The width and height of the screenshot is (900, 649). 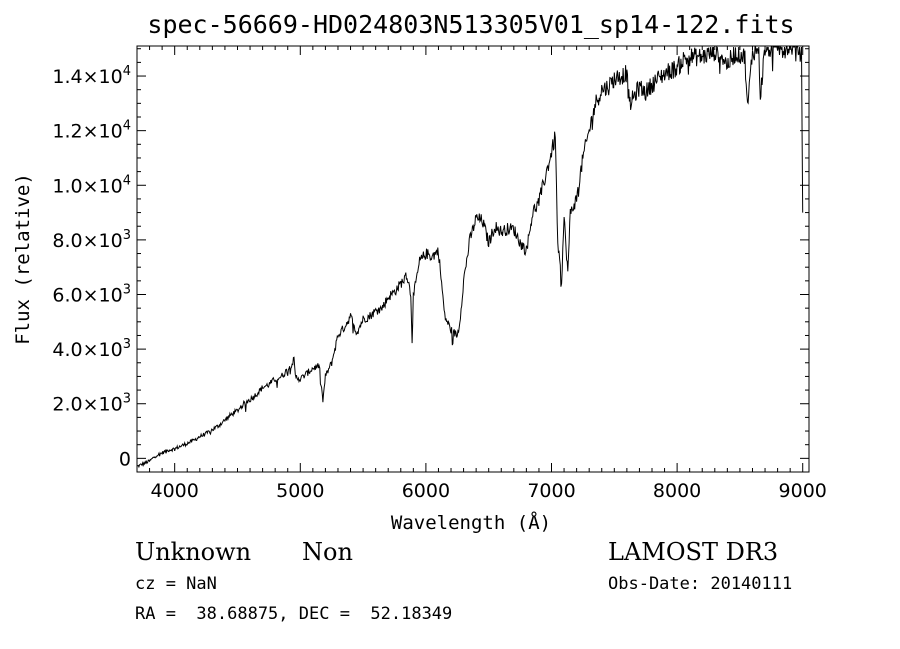 I want to click on obs-date-text: Obs-Date: 20140111, so click(x=700, y=584).